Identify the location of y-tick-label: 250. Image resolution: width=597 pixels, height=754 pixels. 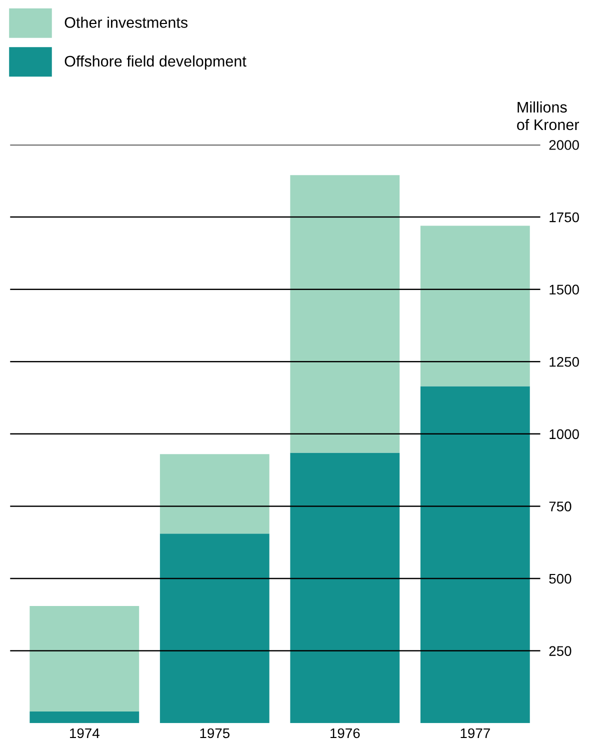
(560, 651).